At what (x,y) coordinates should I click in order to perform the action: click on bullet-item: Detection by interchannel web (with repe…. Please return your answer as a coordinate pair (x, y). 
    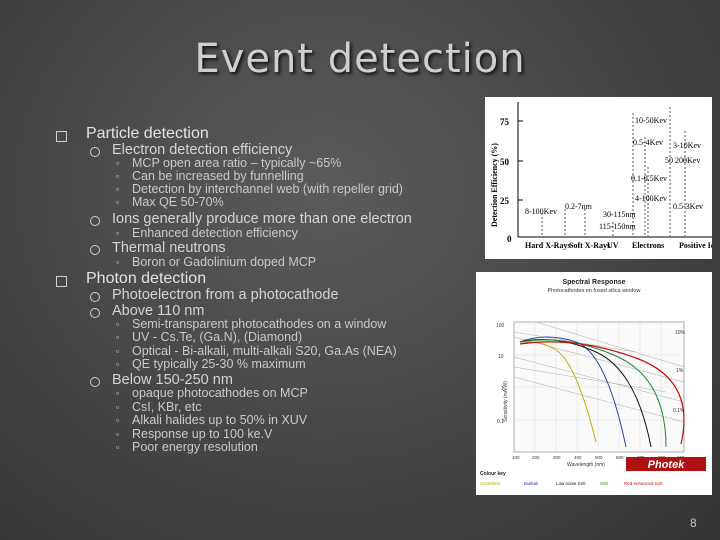
    Looking at the image, I should click on (267, 189).